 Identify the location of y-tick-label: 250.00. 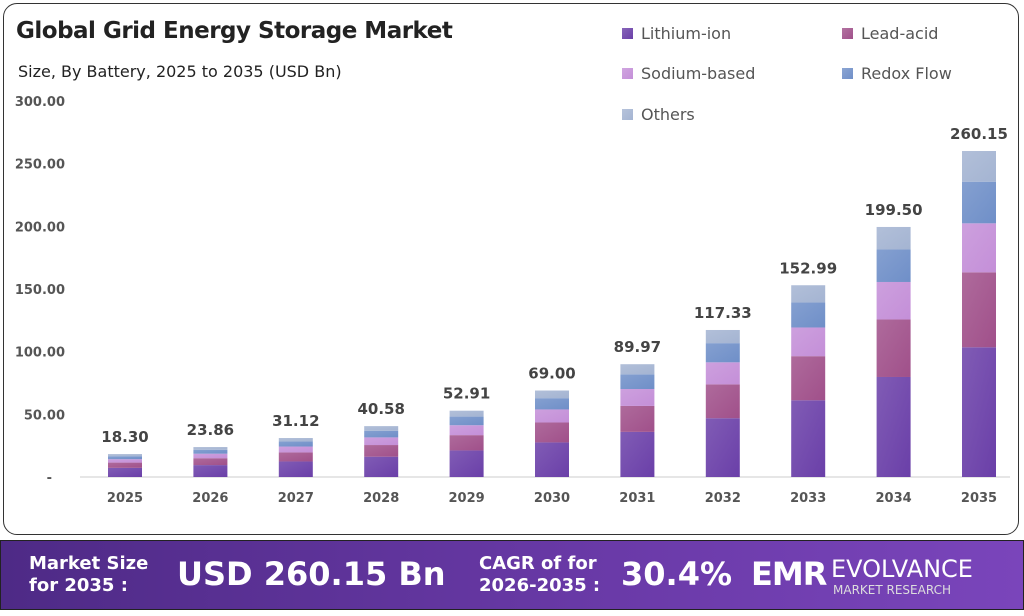
(40, 165).